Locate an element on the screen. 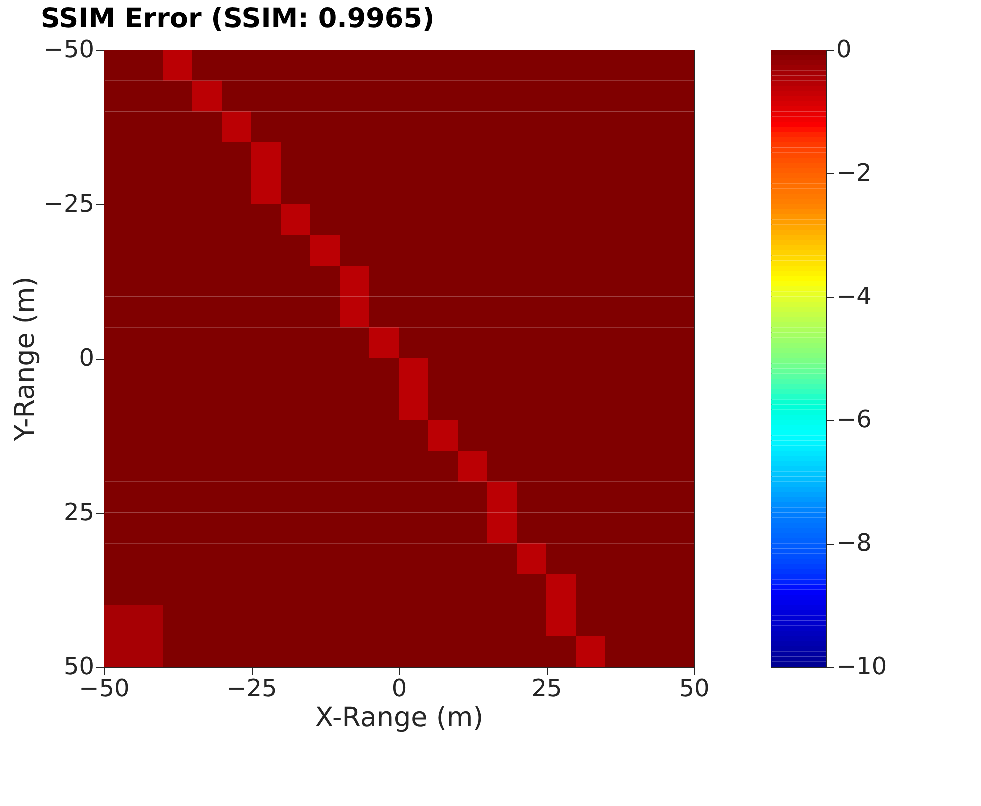 The image size is (981, 806). y-tick-label: −25 is located at coordinates (69, 204).